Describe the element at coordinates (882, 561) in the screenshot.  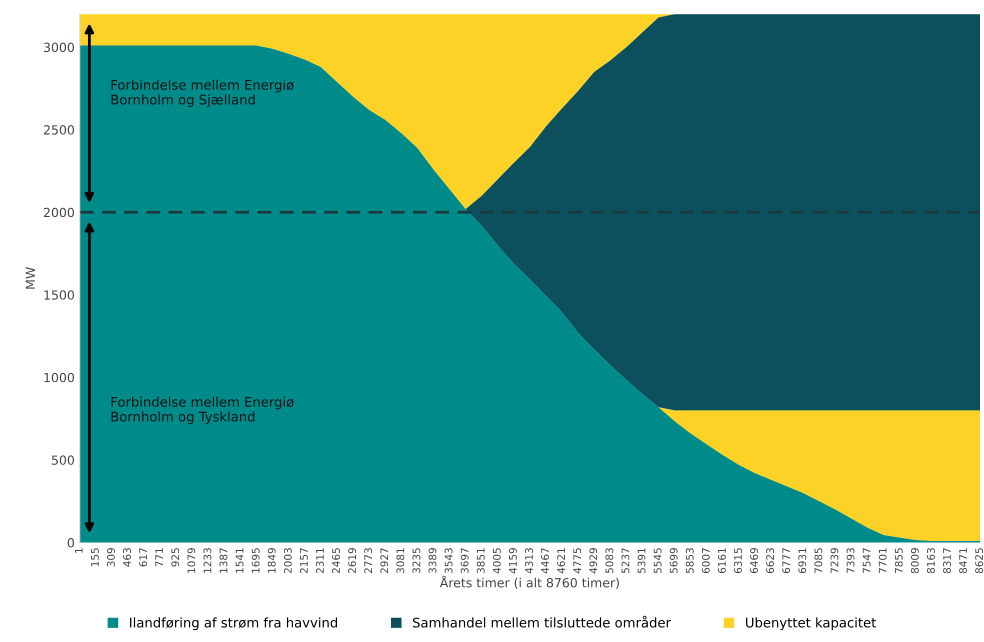
I see `x-tick-label: 7701` at that location.